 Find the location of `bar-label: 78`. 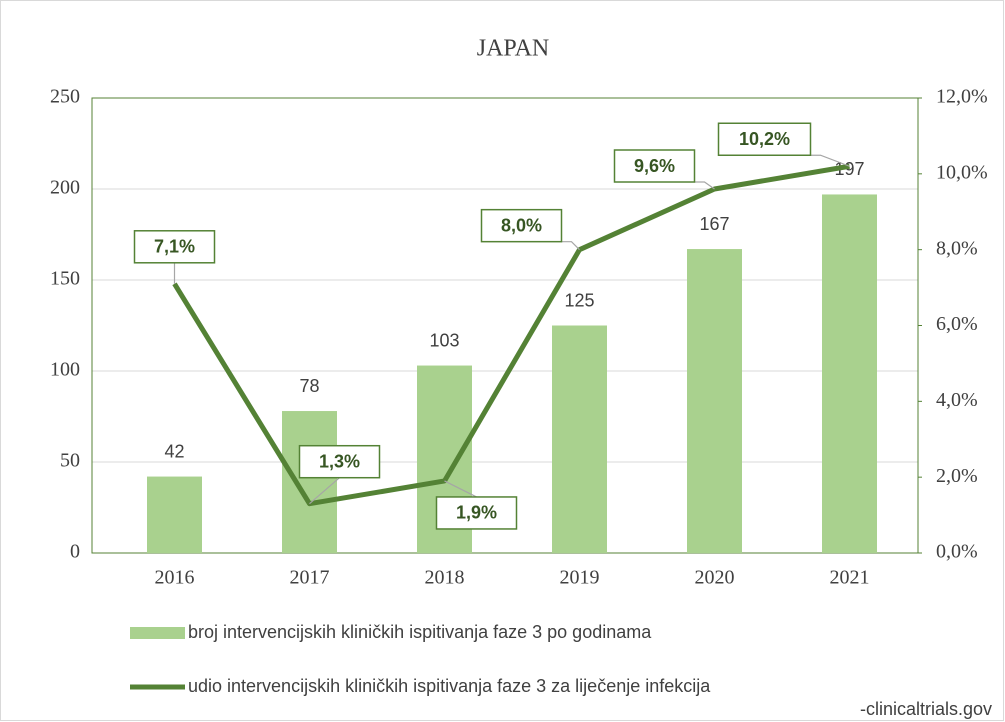

bar-label: 78 is located at coordinates (309, 386).